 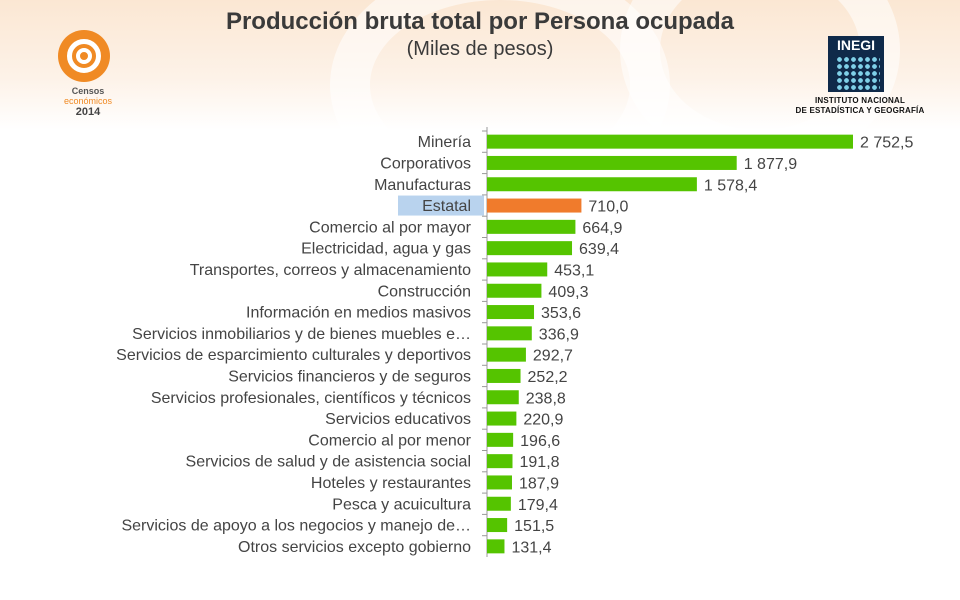 What do you see at coordinates (354, 547) in the screenshot?
I see `category-label: Otros servicios excepto gobierno` at bounding box center [354, 547].